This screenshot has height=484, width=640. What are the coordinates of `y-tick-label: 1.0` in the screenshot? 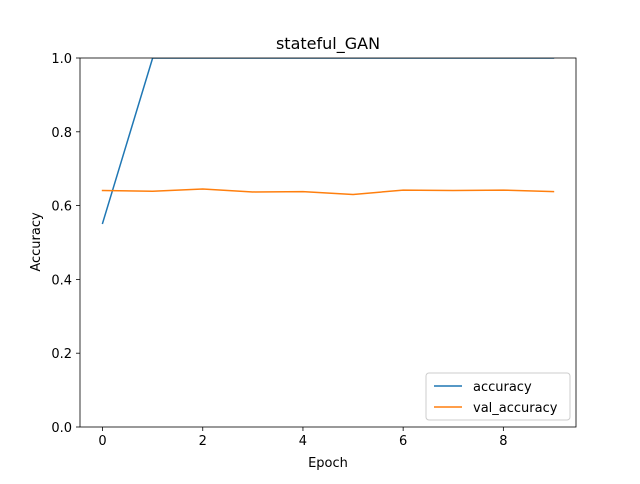 It's located at (61, 59).